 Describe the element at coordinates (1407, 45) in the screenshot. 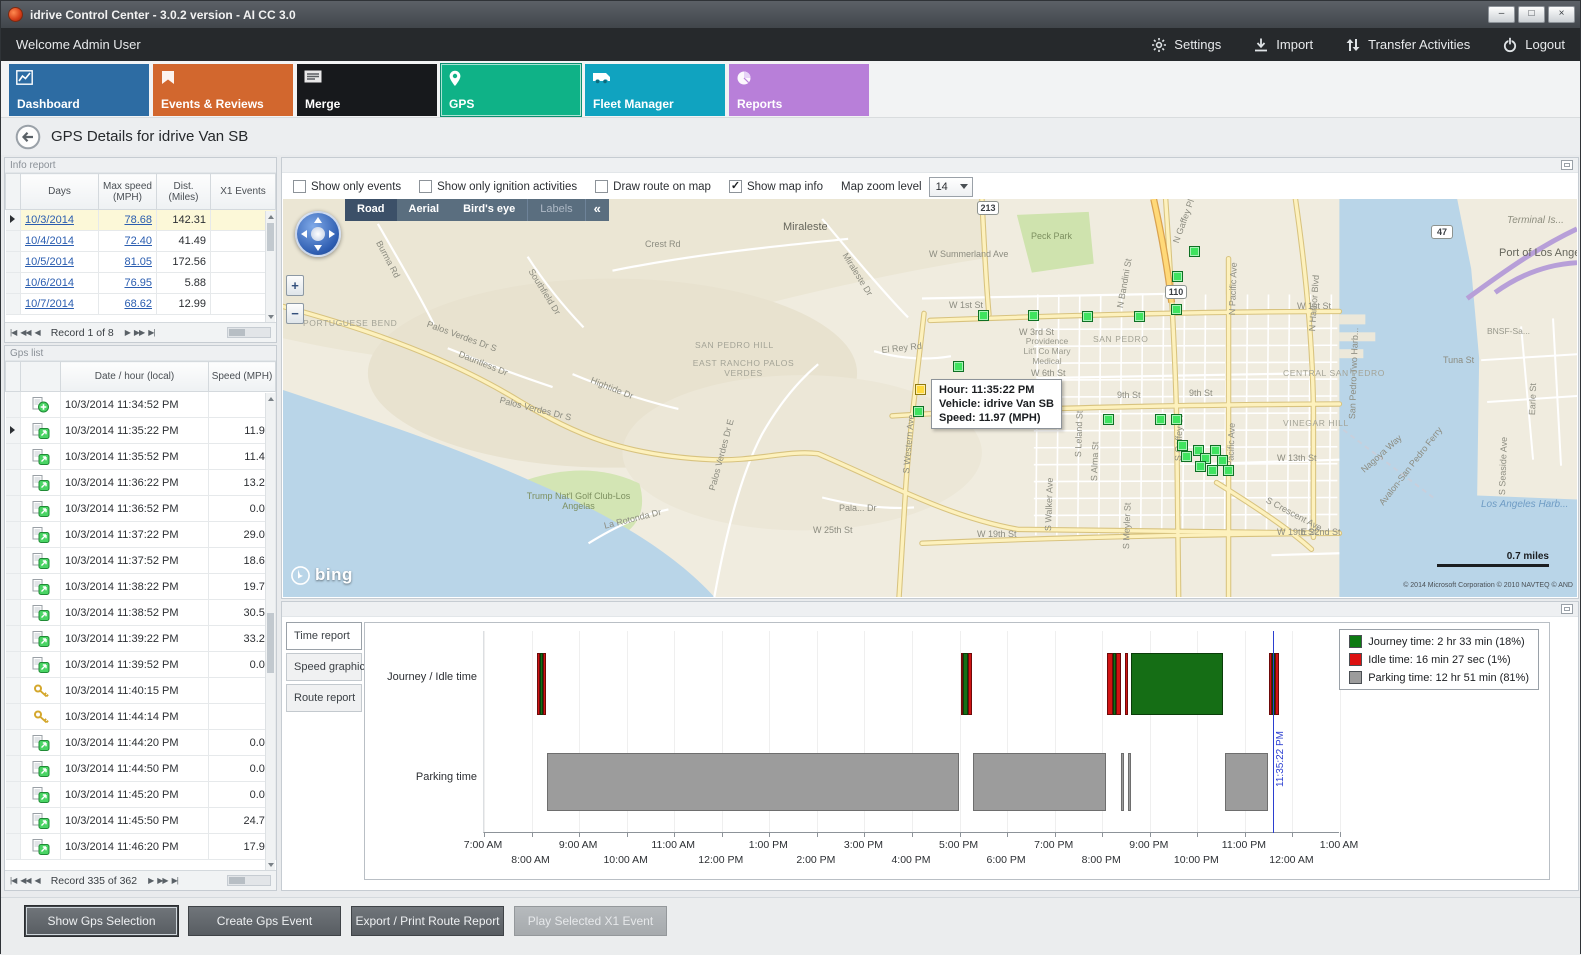

I see `transfer-activities-button: Transfer Activities` at that location.